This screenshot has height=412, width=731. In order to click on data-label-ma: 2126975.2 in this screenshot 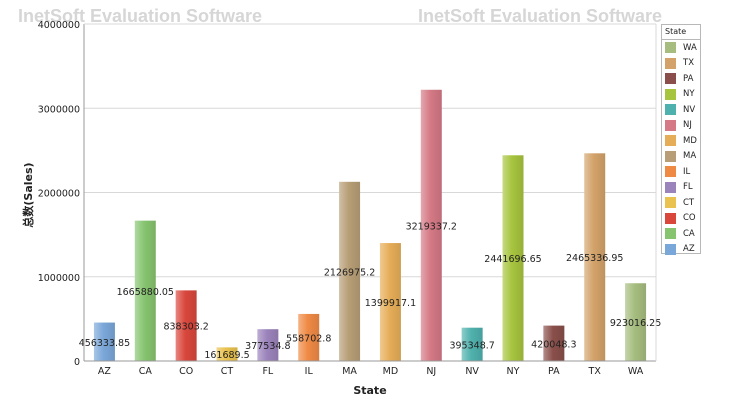, I will do `click(349, 272)`.